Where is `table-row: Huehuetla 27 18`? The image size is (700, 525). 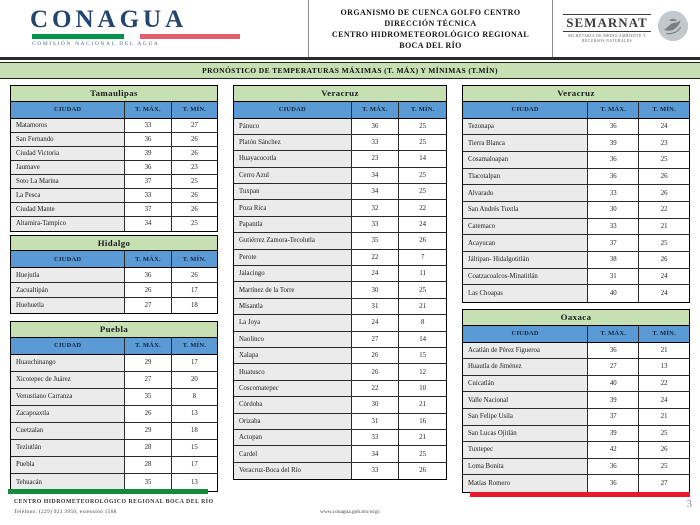
table-row: Huehuetla 27 18 is located at coordinates (114, 305).